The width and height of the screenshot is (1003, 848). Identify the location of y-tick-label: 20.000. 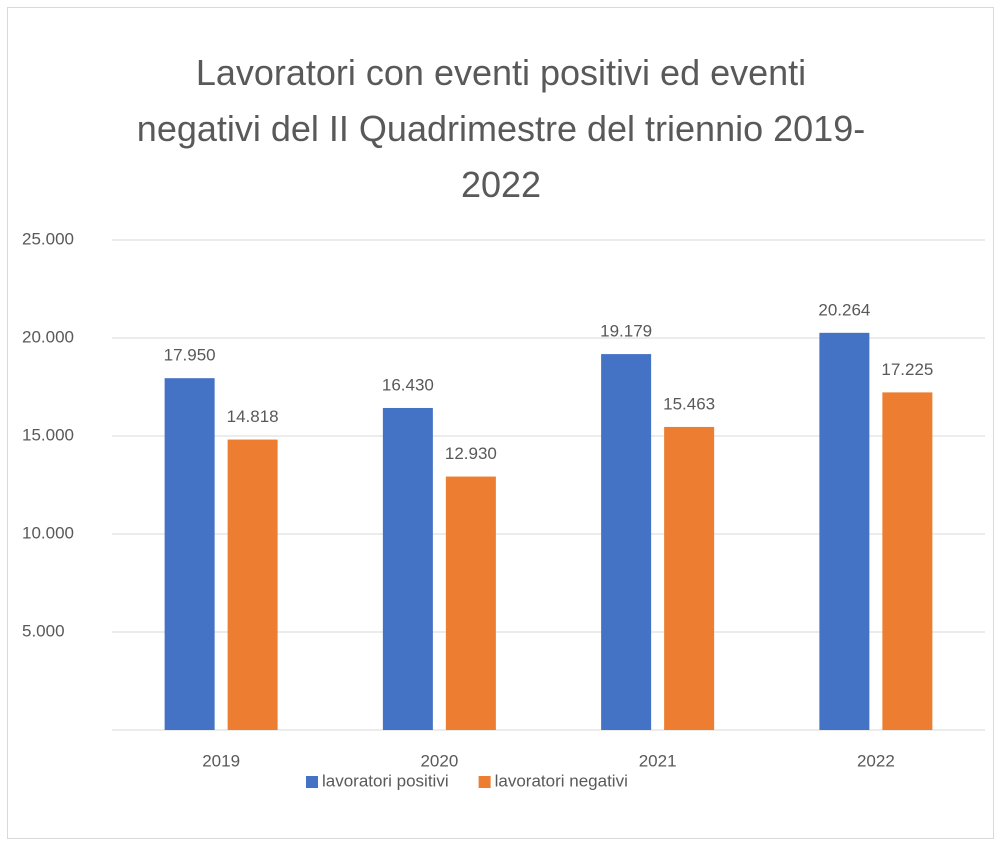
(48, 336).